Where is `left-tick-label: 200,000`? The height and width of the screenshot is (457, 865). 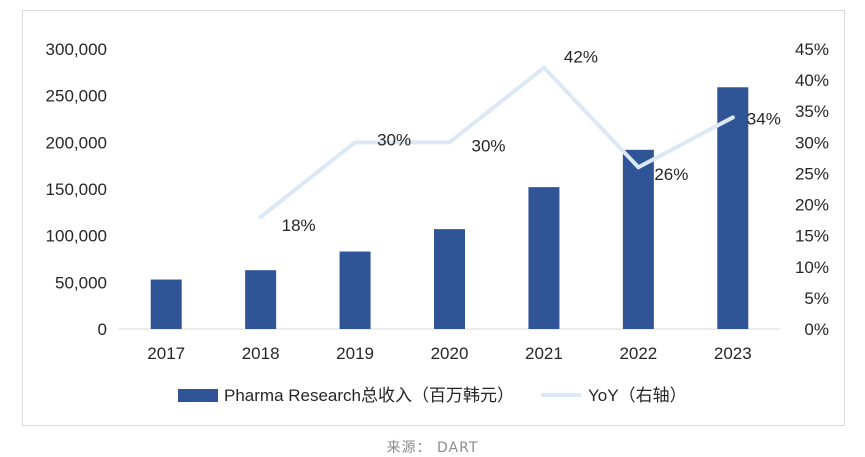
left-tick-label: 200,000 is located at coordinates (76, 142).